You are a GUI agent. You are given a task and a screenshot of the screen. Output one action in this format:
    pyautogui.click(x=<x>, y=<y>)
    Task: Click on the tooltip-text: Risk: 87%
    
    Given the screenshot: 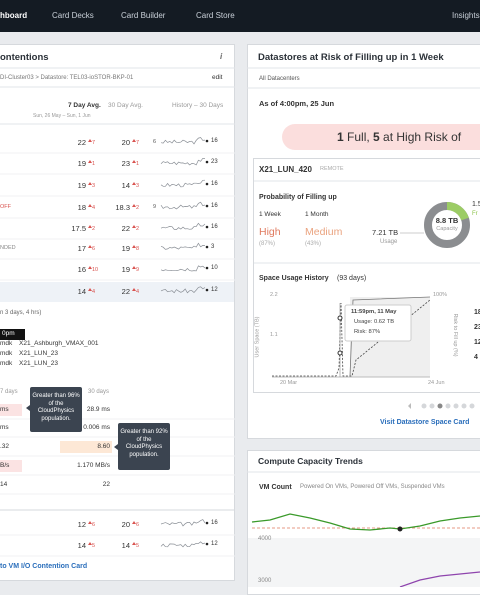 What is the action you would take?
    pyautogui.click(x=367, y=333)
    